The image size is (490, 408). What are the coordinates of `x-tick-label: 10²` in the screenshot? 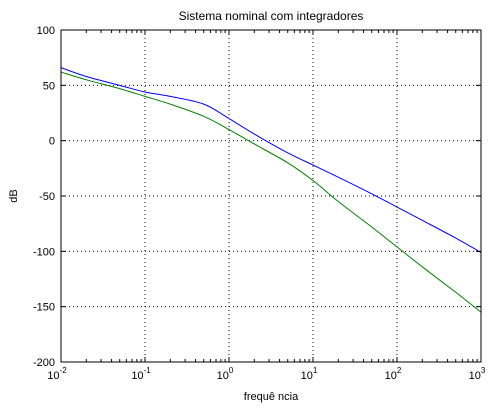 It's located at (393, 374).